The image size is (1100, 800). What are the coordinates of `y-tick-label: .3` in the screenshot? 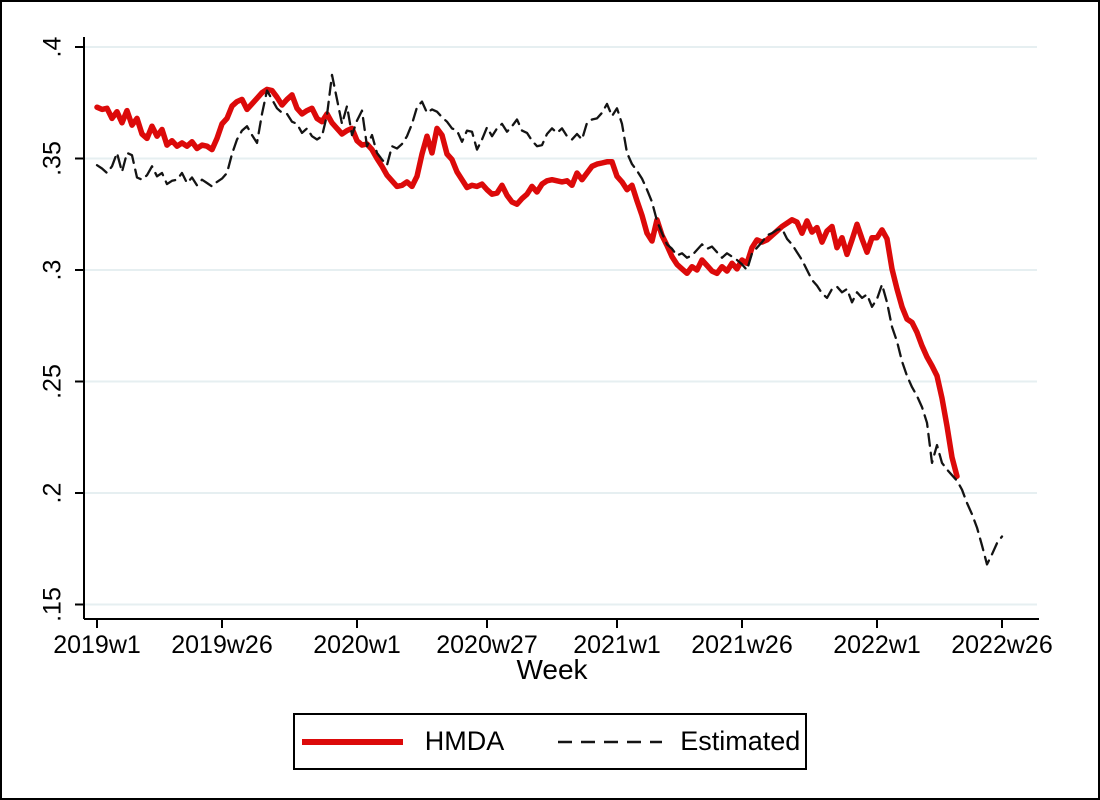 It's located at (53, 270).